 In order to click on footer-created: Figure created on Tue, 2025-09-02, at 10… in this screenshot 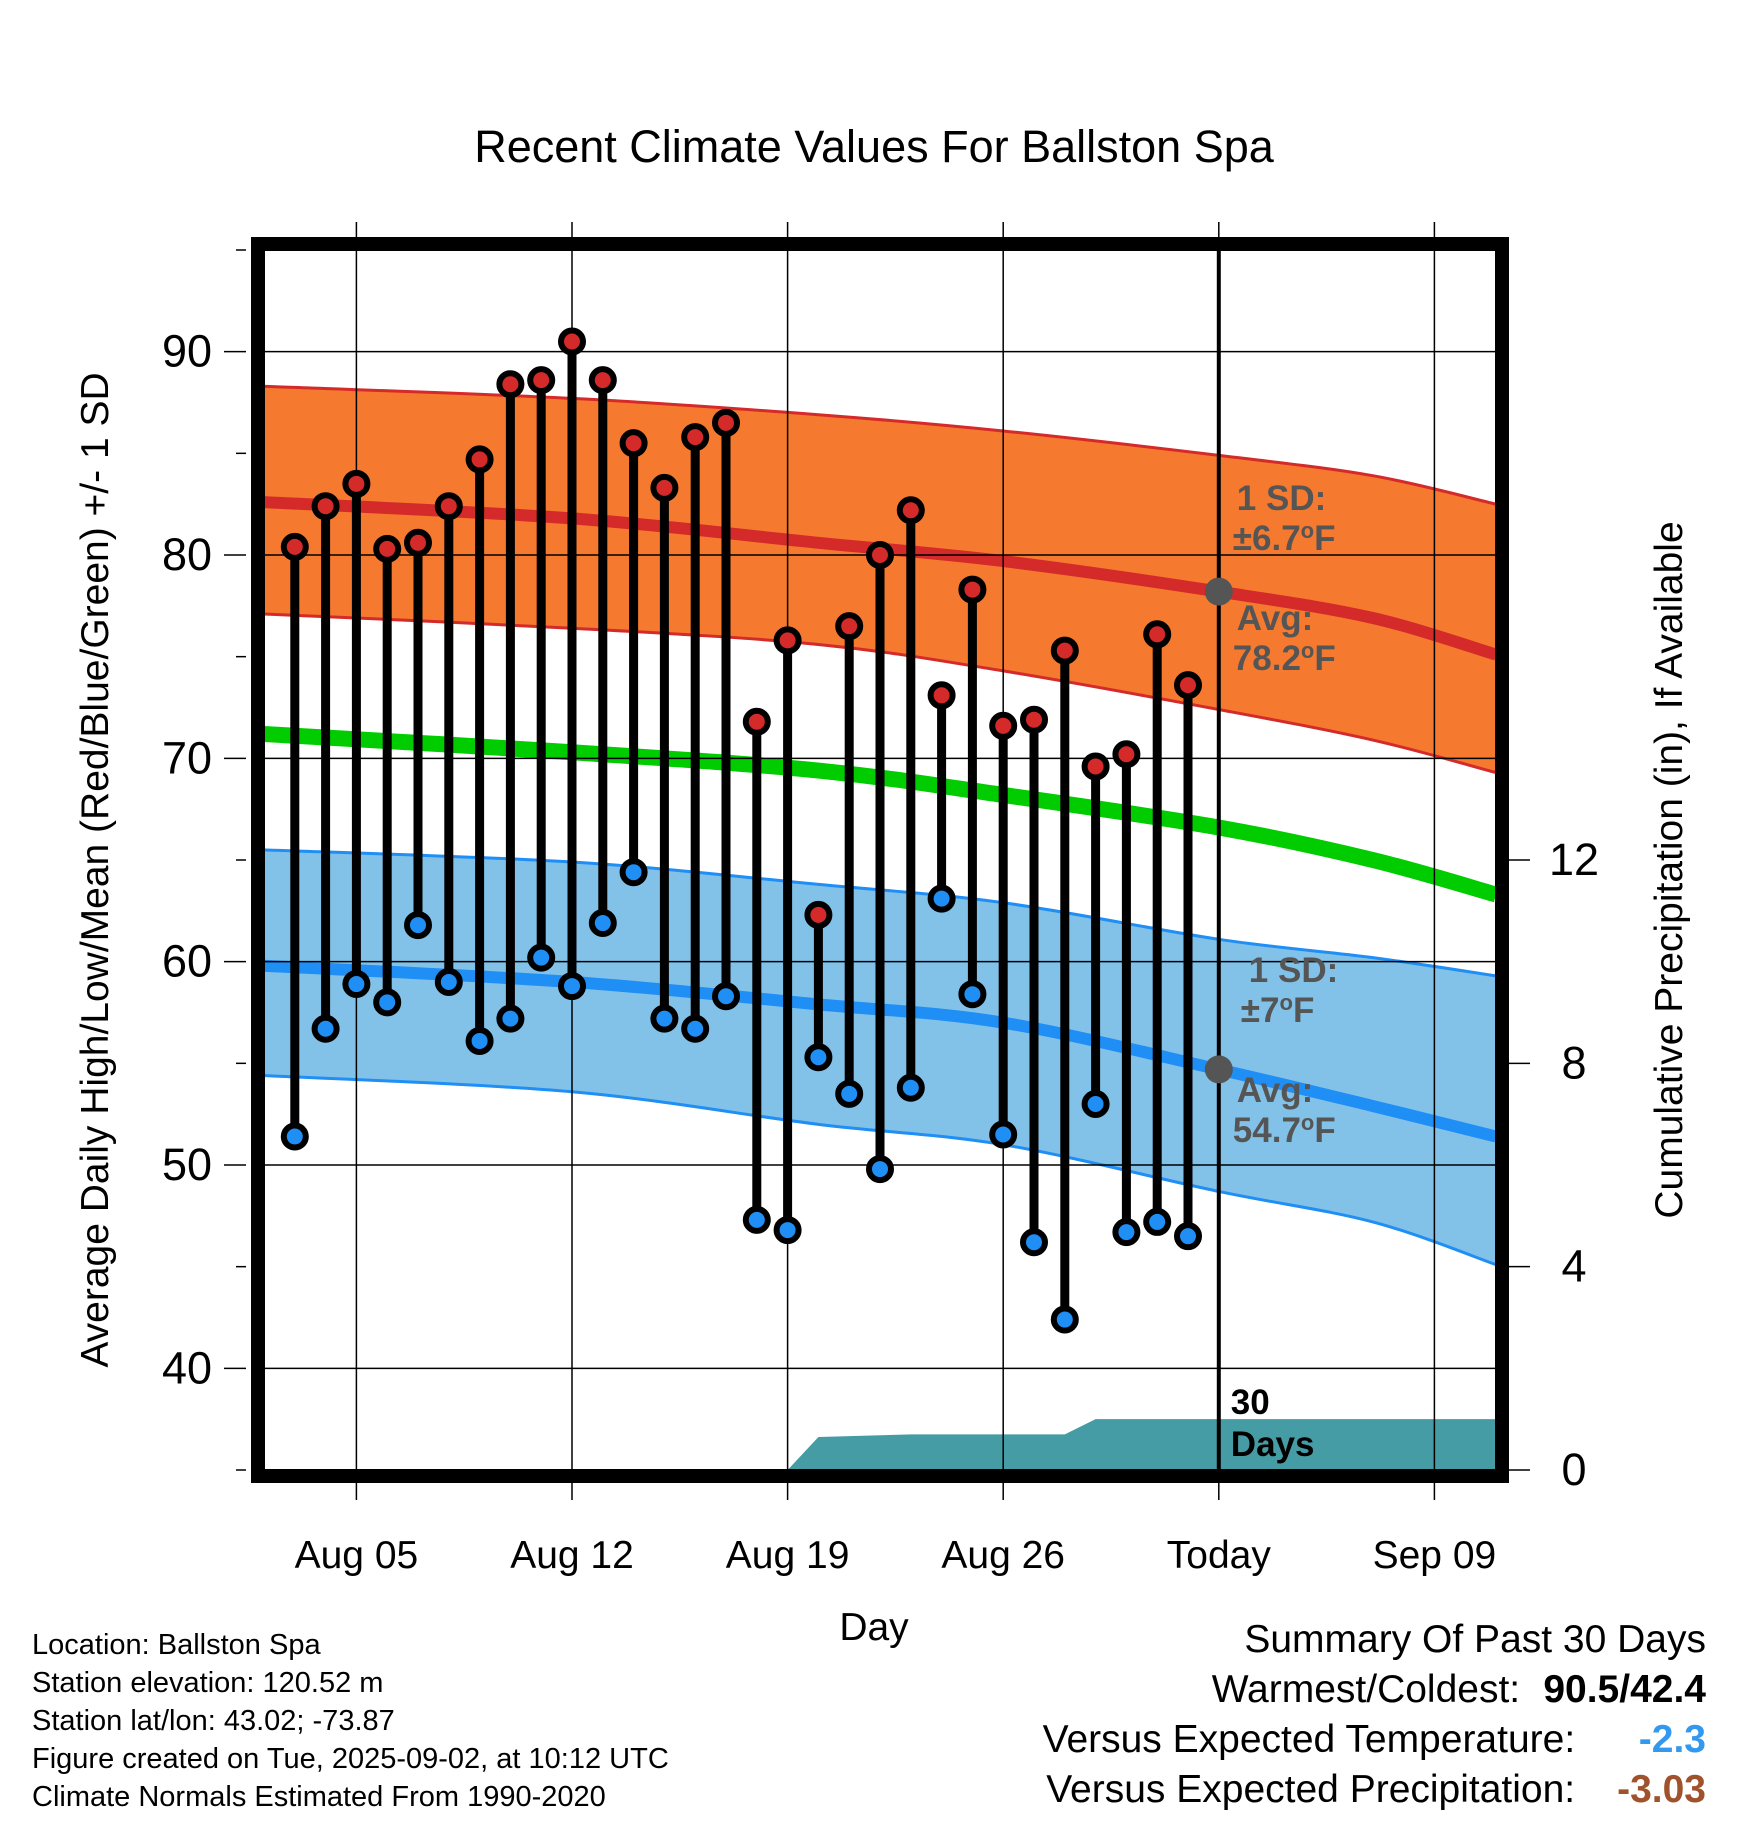, I will do `click(350, 1759)`.